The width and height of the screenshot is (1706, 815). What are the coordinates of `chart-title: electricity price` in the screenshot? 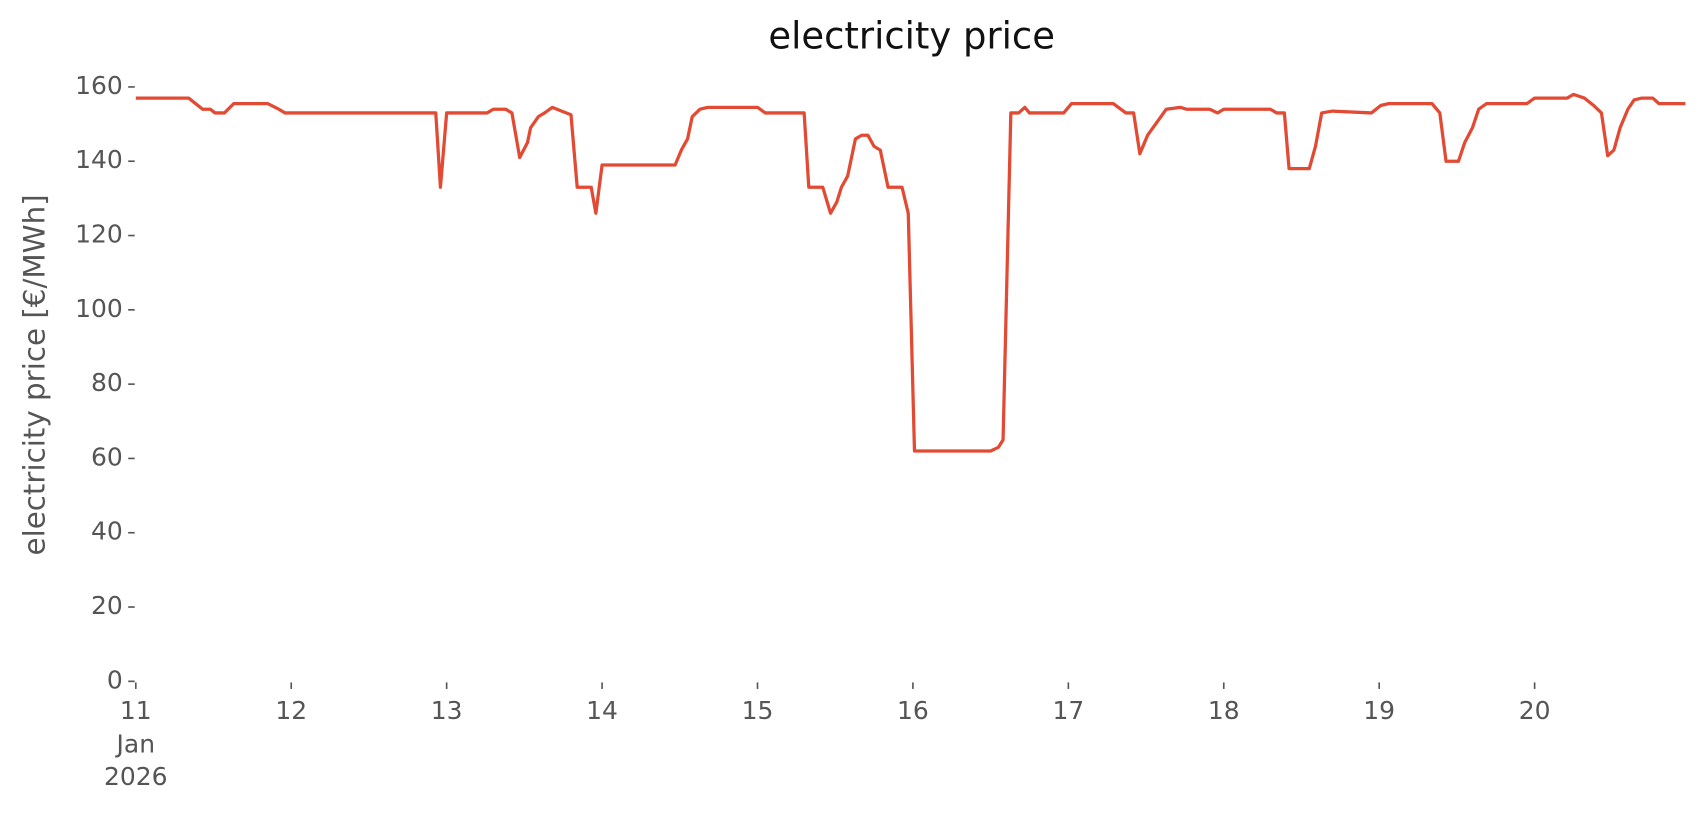 It's located at (911, 36).